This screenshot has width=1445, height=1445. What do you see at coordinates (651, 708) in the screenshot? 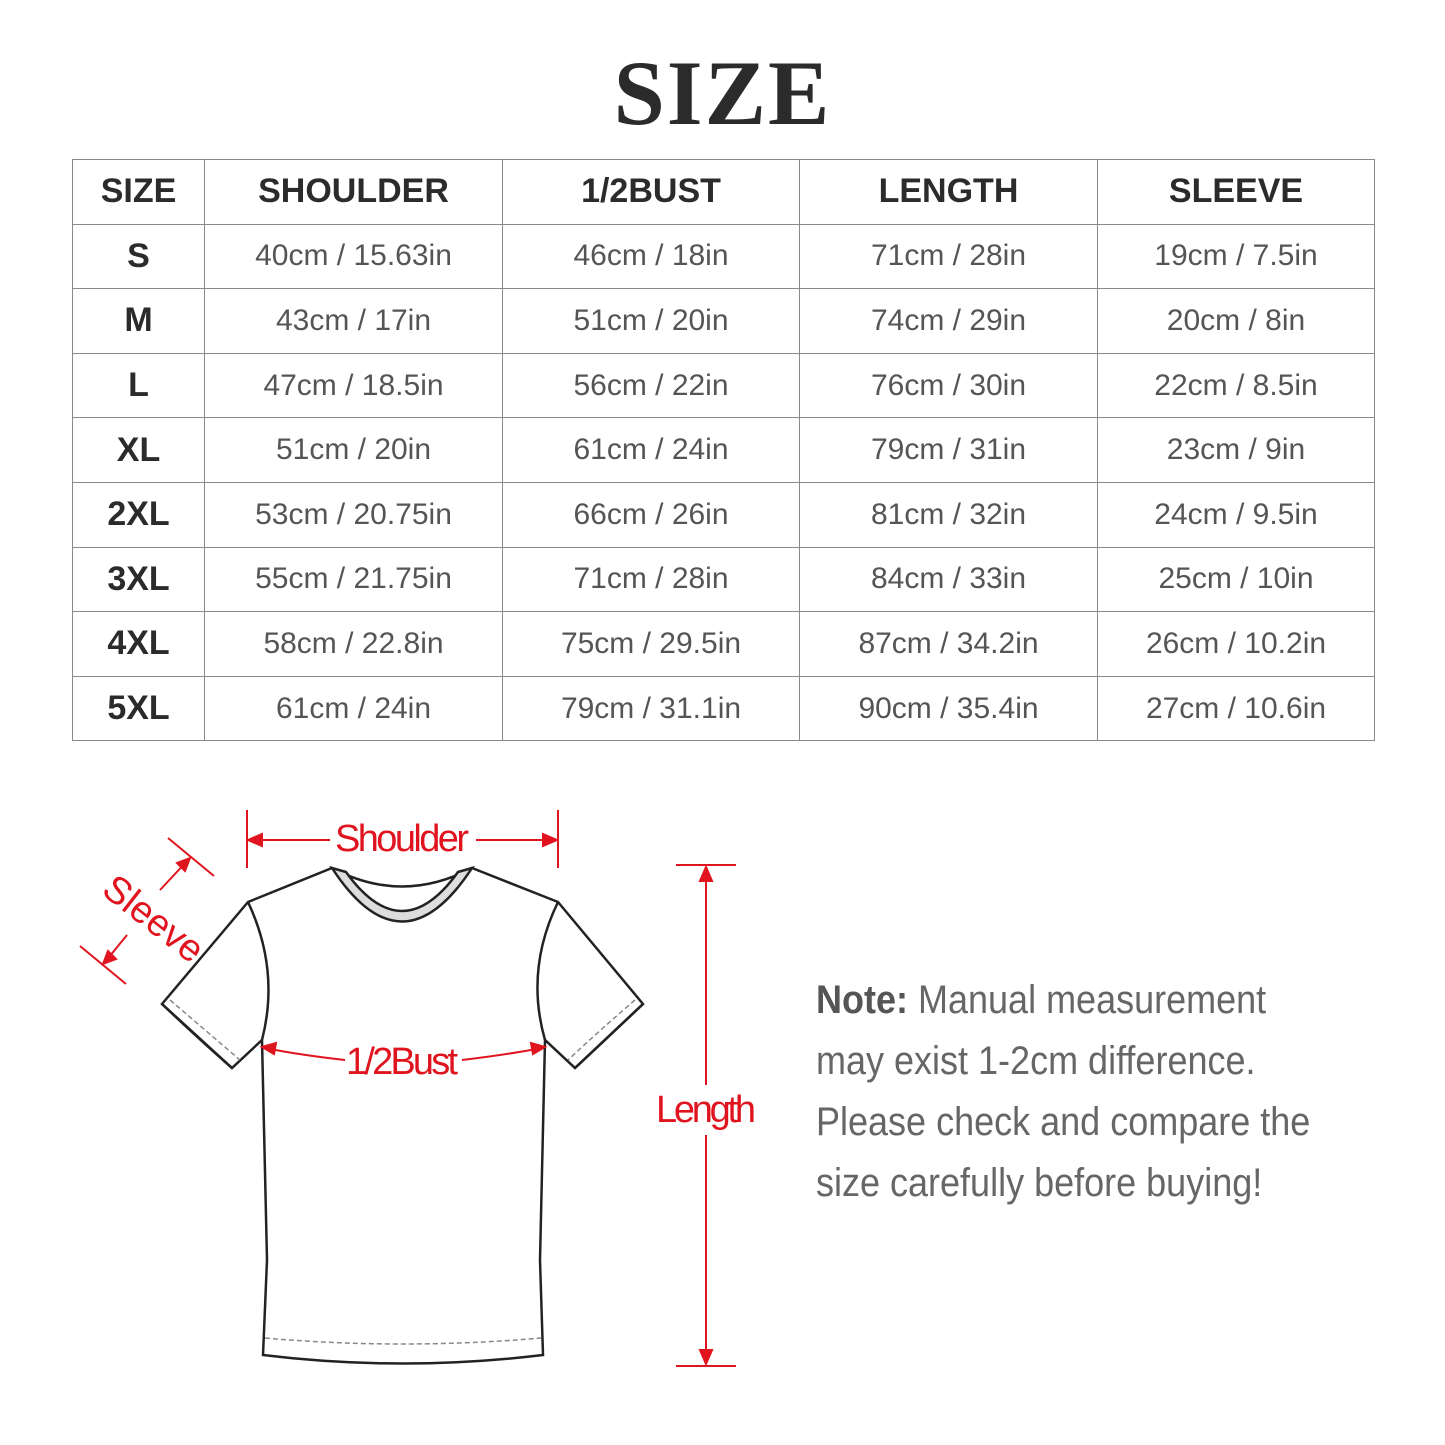
I see `measurement-cell: 79cm / 31.1in` at bounding box center [651, 708].